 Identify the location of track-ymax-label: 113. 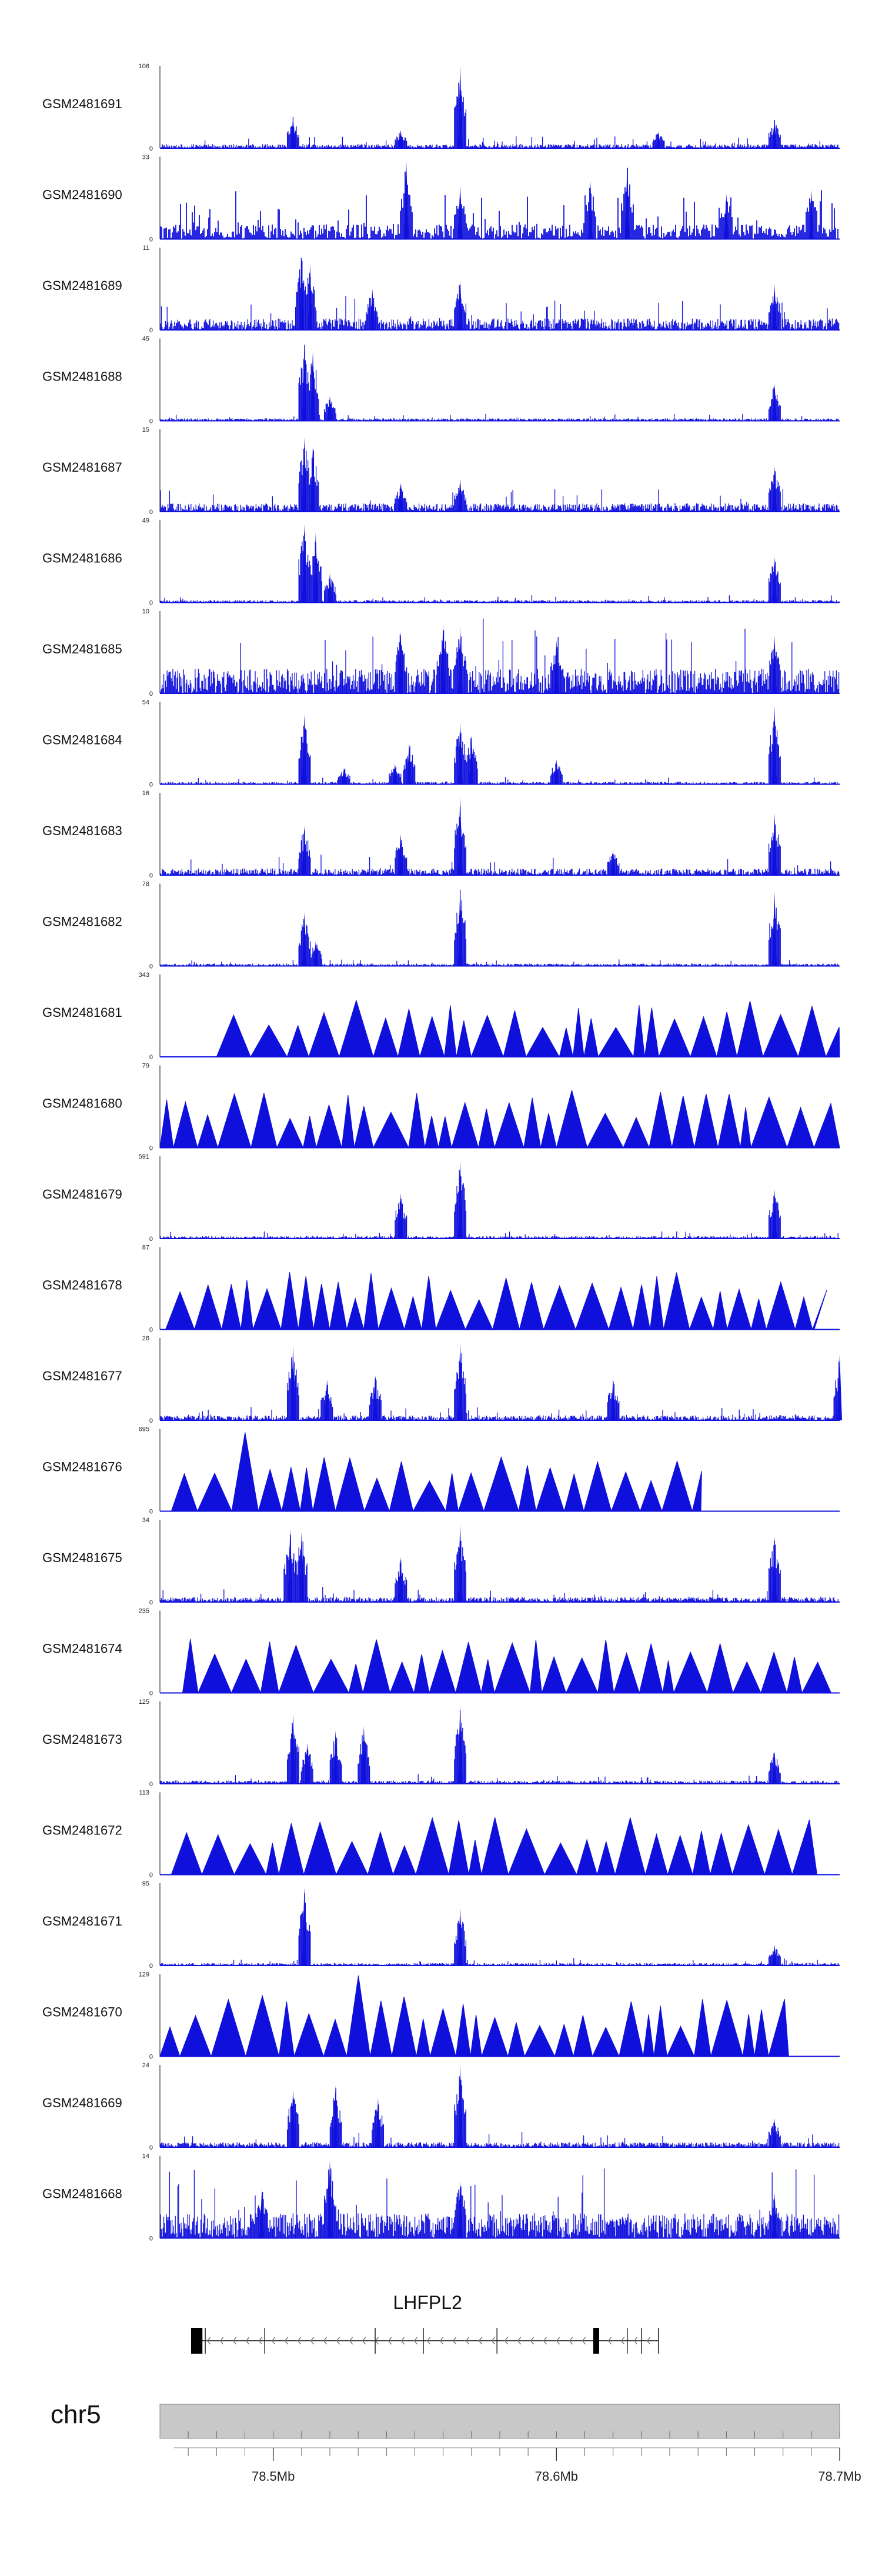
(144, 1793).